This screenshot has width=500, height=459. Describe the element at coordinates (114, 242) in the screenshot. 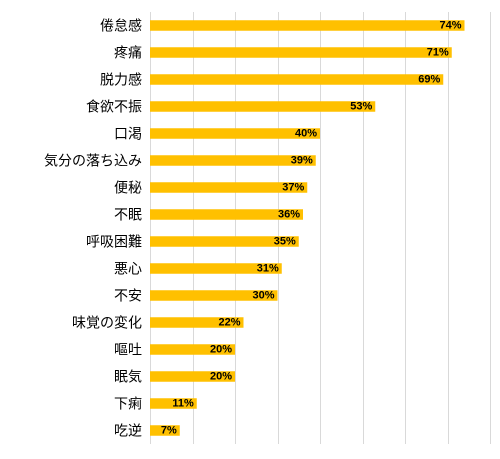

I see `category-label: 呼吸困難` at that location.